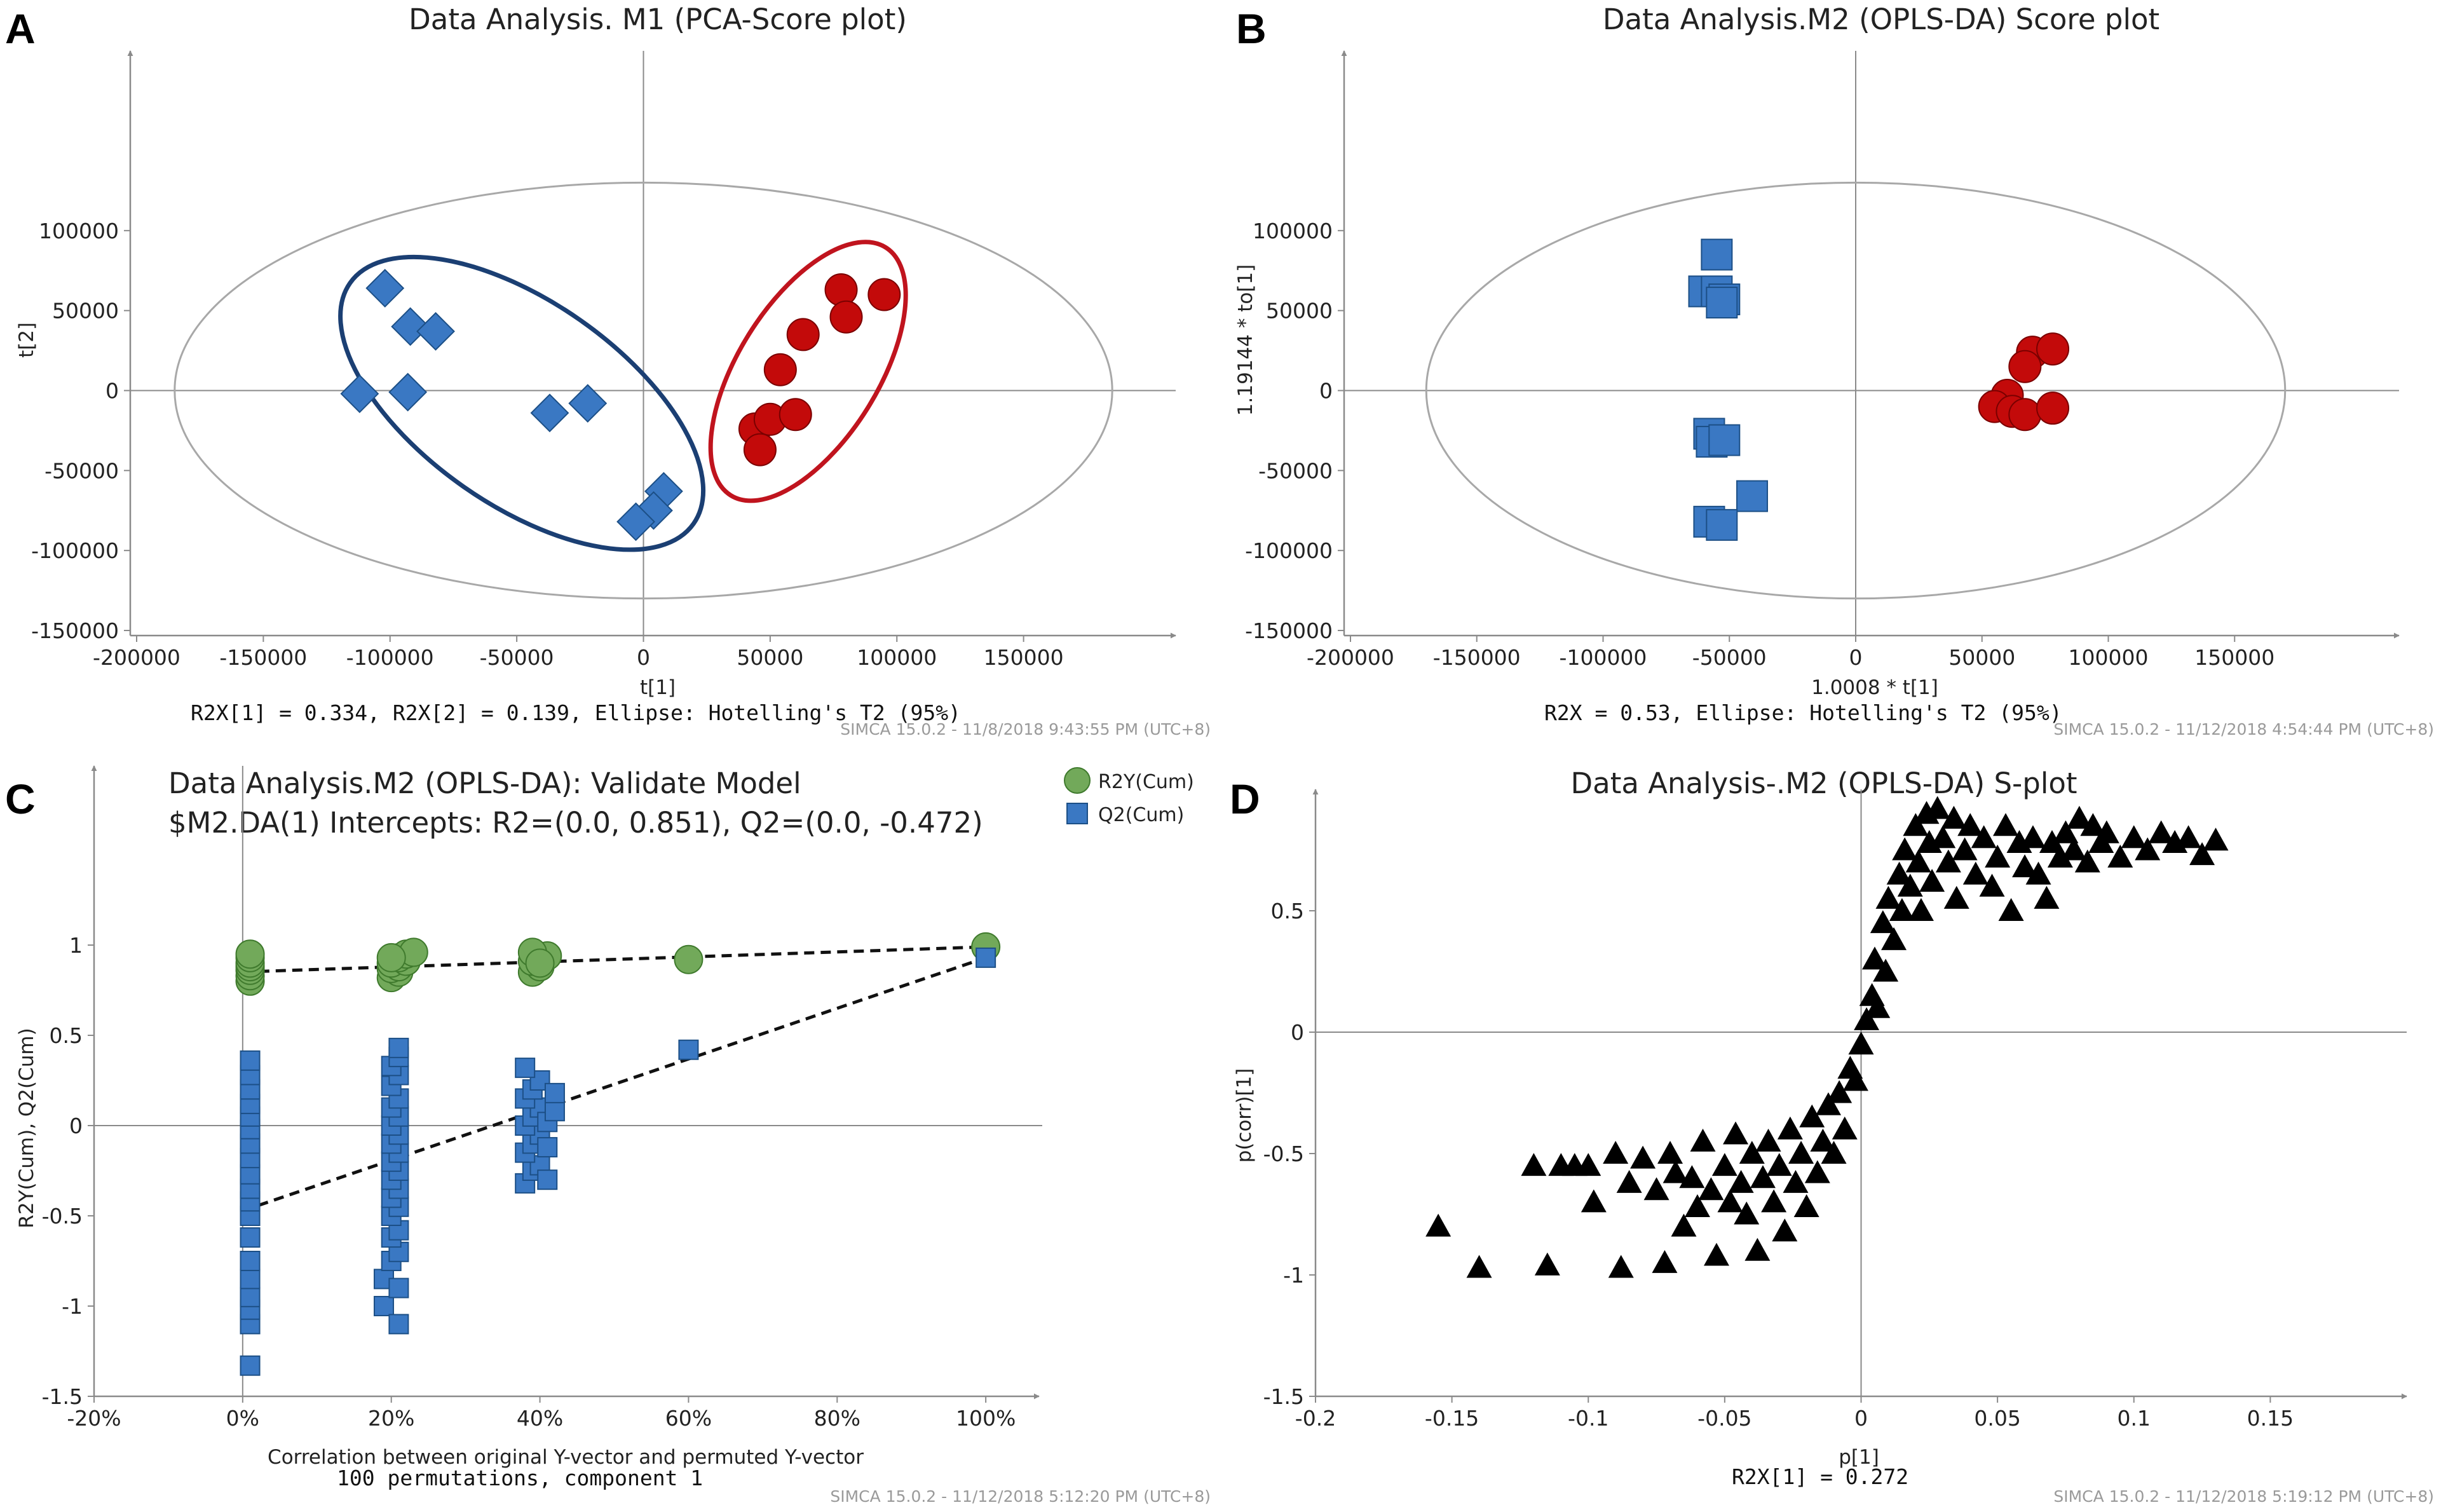  What do you see at coordinates (1881, 19) in the screenshot?
I see `panel-b-title: Data Analysis.M2 (OPLS-DA) Score plot` at bounding box center [1881, 19].